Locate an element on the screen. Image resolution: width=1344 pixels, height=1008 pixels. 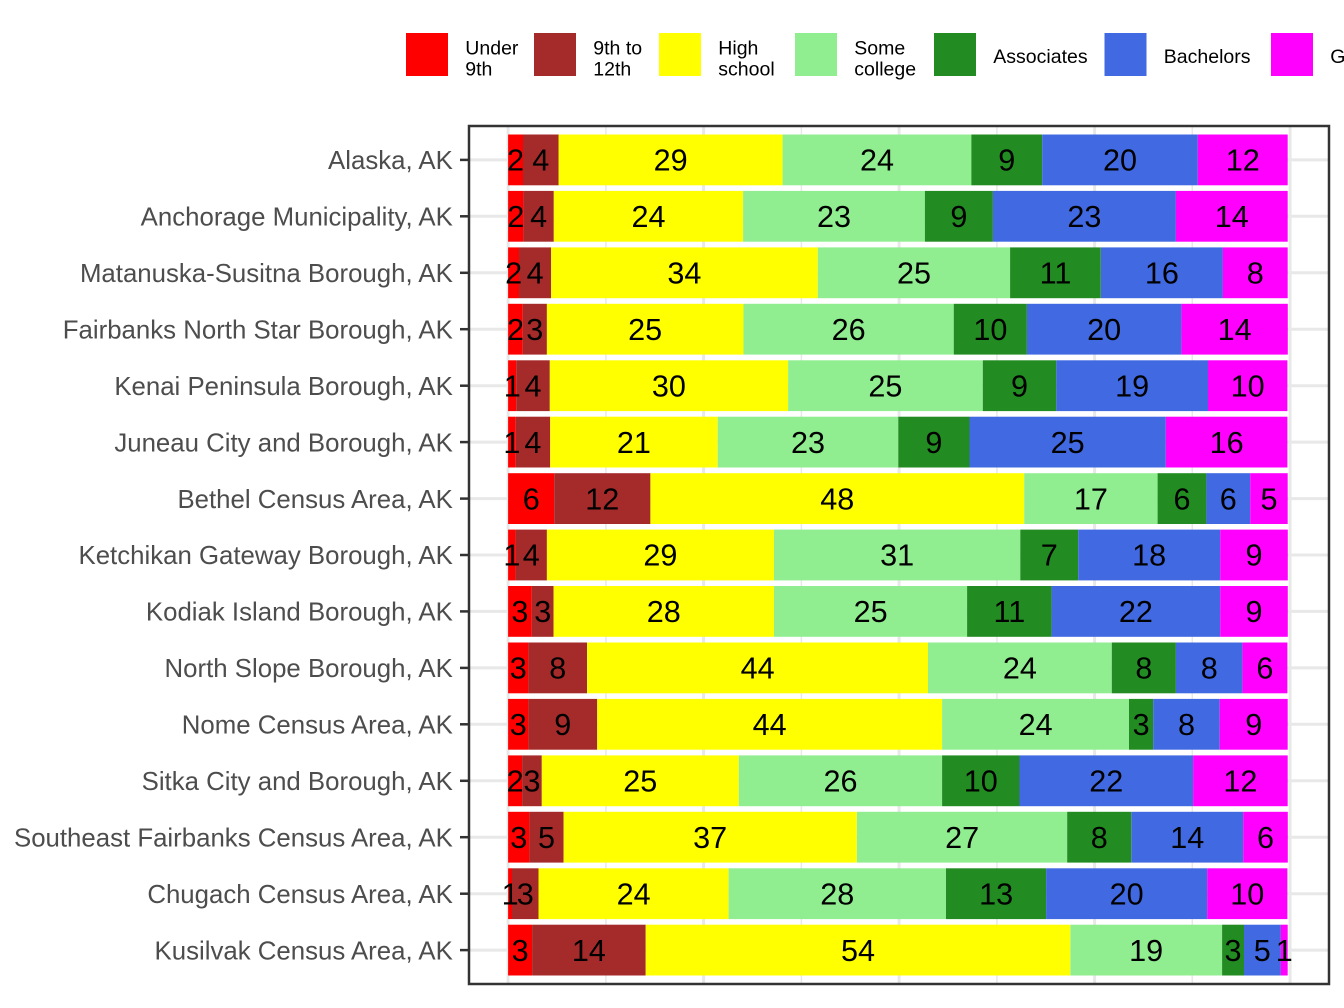
svg-text: Some is located at coordinates (879, 49).